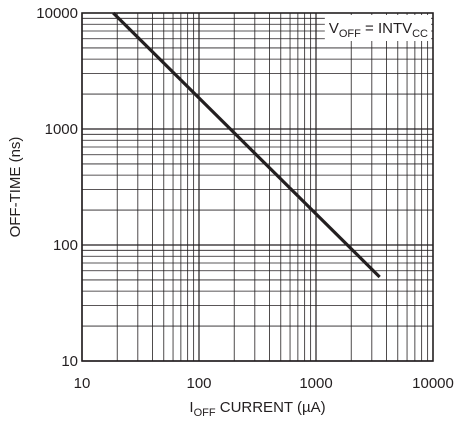  I want to click on x-axis-label-main: I, so click(191, 407).